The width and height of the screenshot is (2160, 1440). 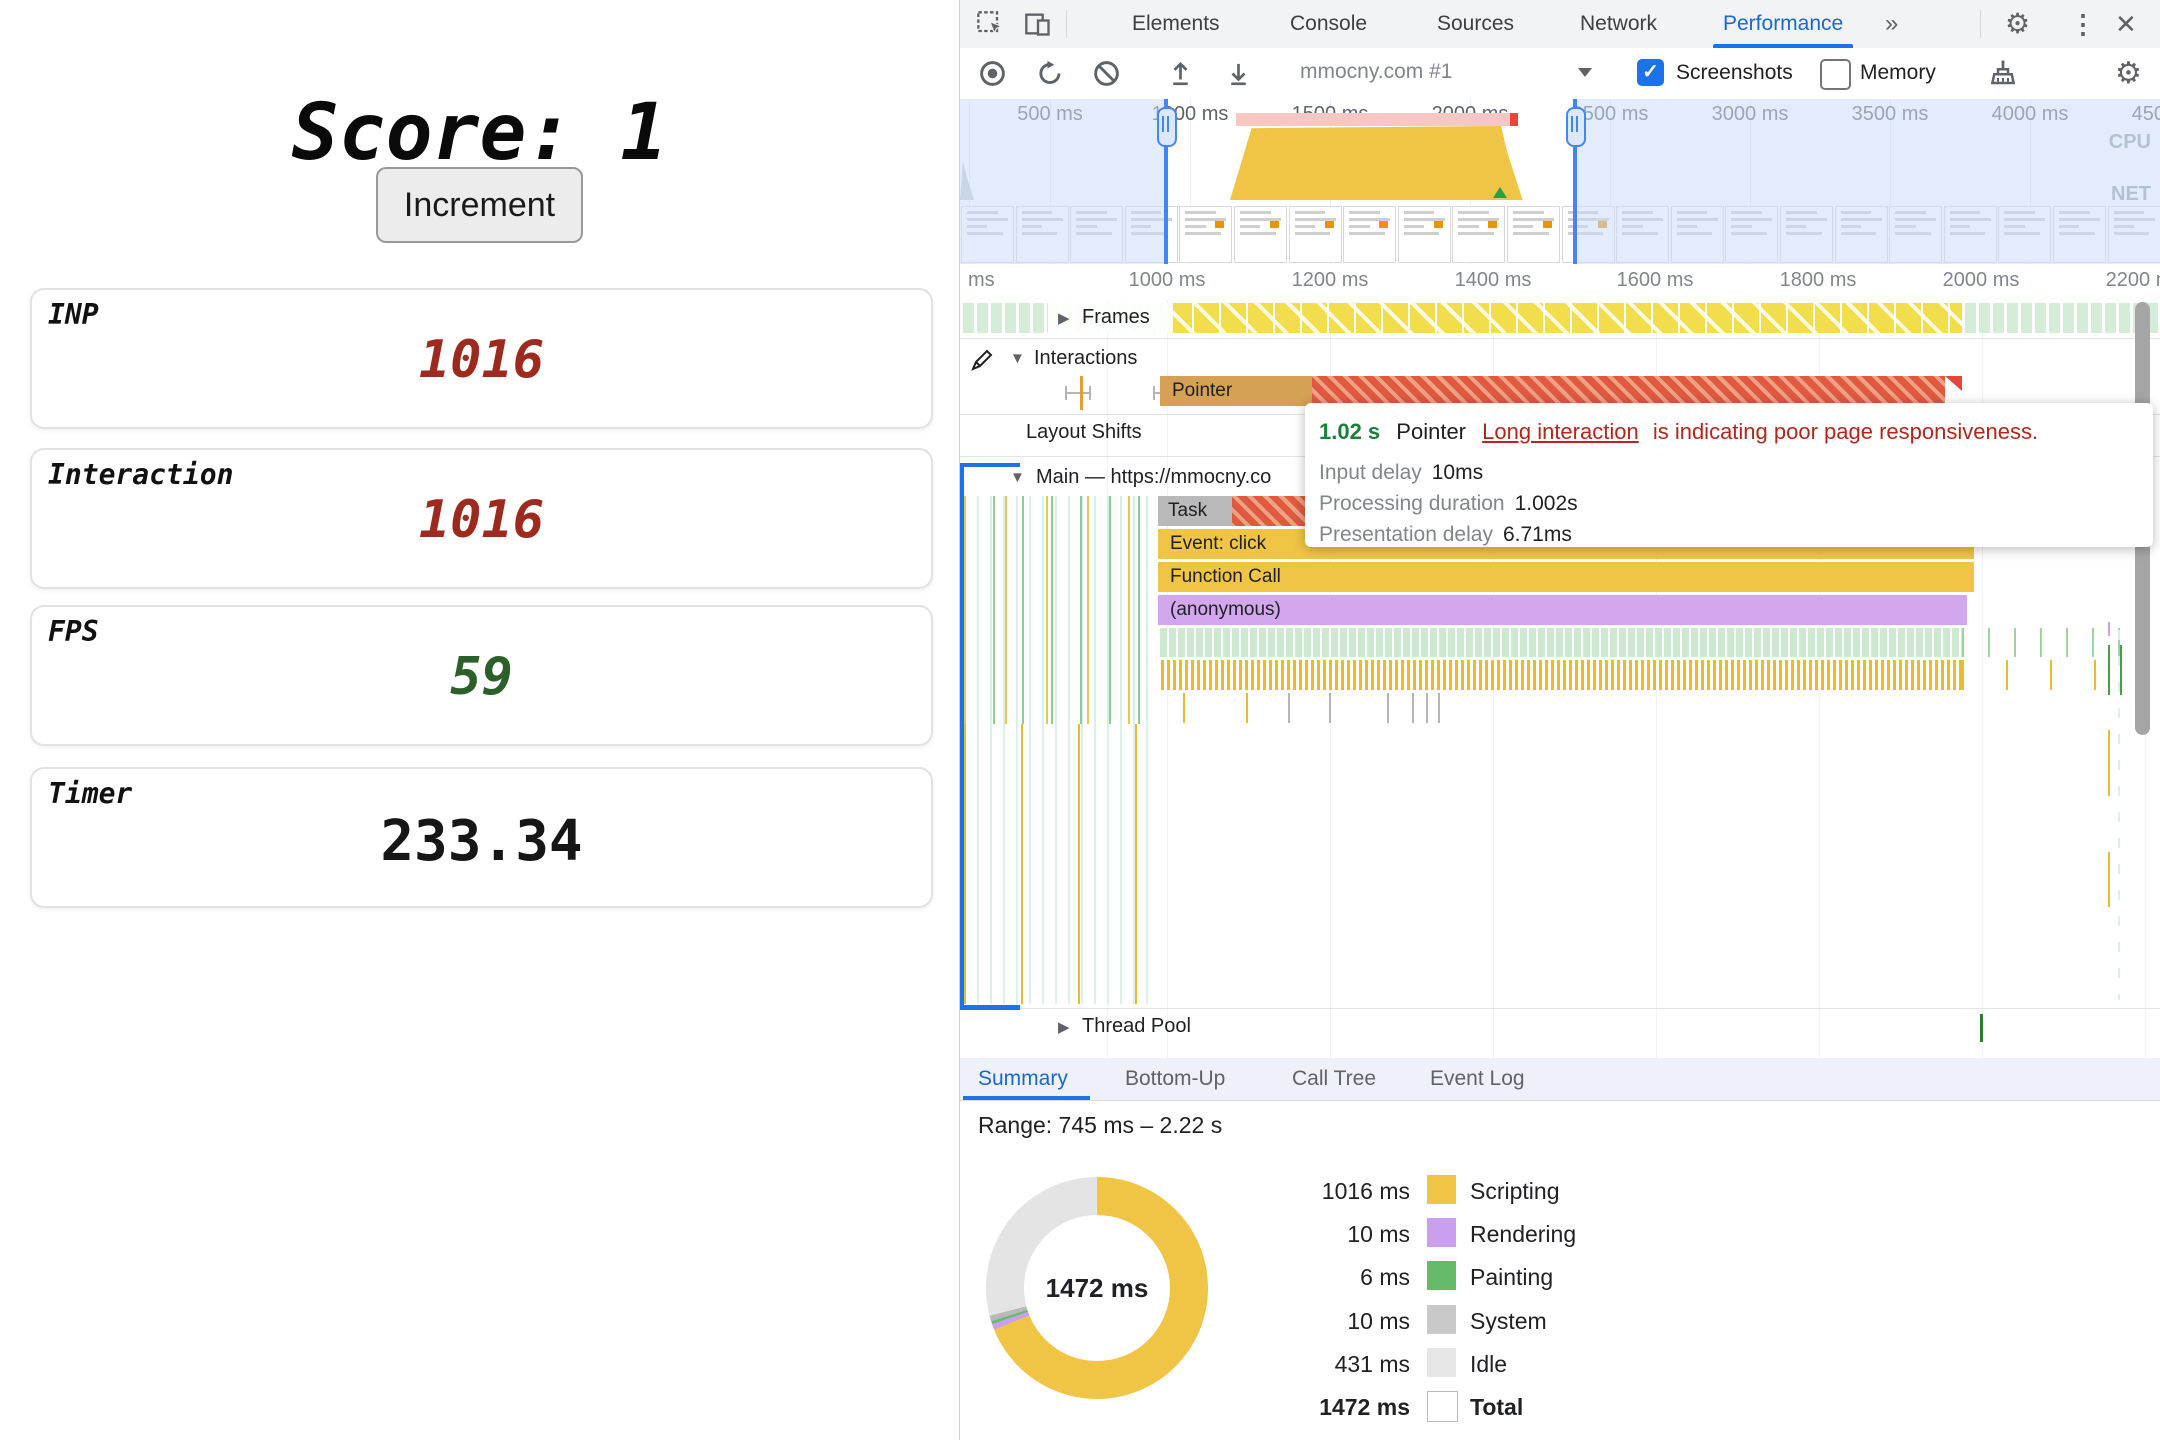 What do you see at coordinates (2128, 73) in the screenshot?
I see `capture-settings-gear-icon: ⚙` at bounding box center [2128, 73].